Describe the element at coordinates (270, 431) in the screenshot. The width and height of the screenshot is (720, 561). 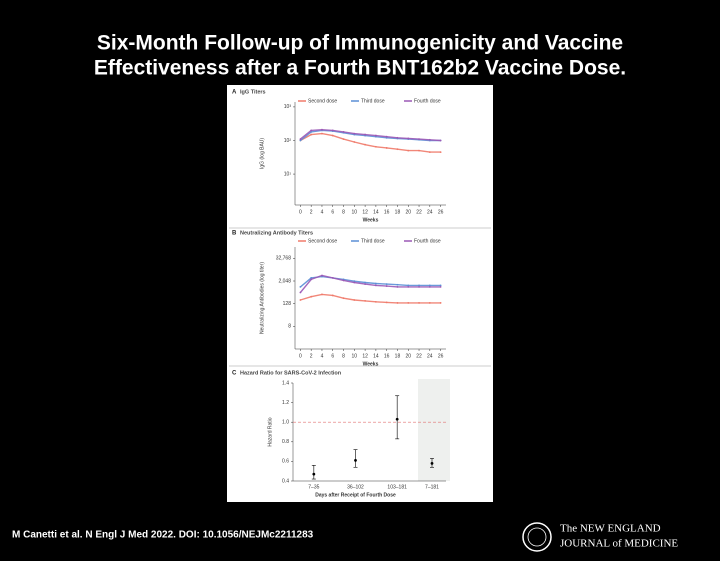
I see `y-axis-label: Hazard Ratio` at that location.